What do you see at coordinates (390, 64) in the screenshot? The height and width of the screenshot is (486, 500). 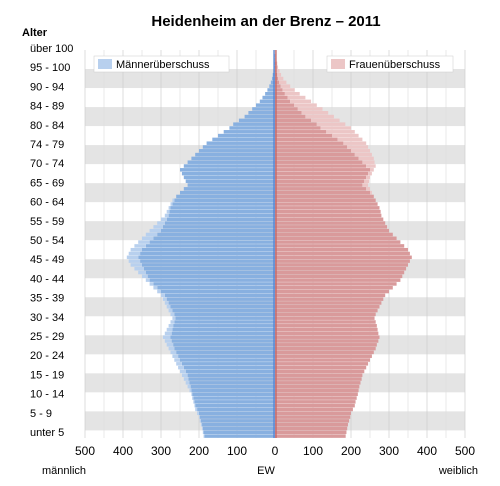 I see `legend-female-surplus: Frauenüberschuss` at bounding box center [390, 64].